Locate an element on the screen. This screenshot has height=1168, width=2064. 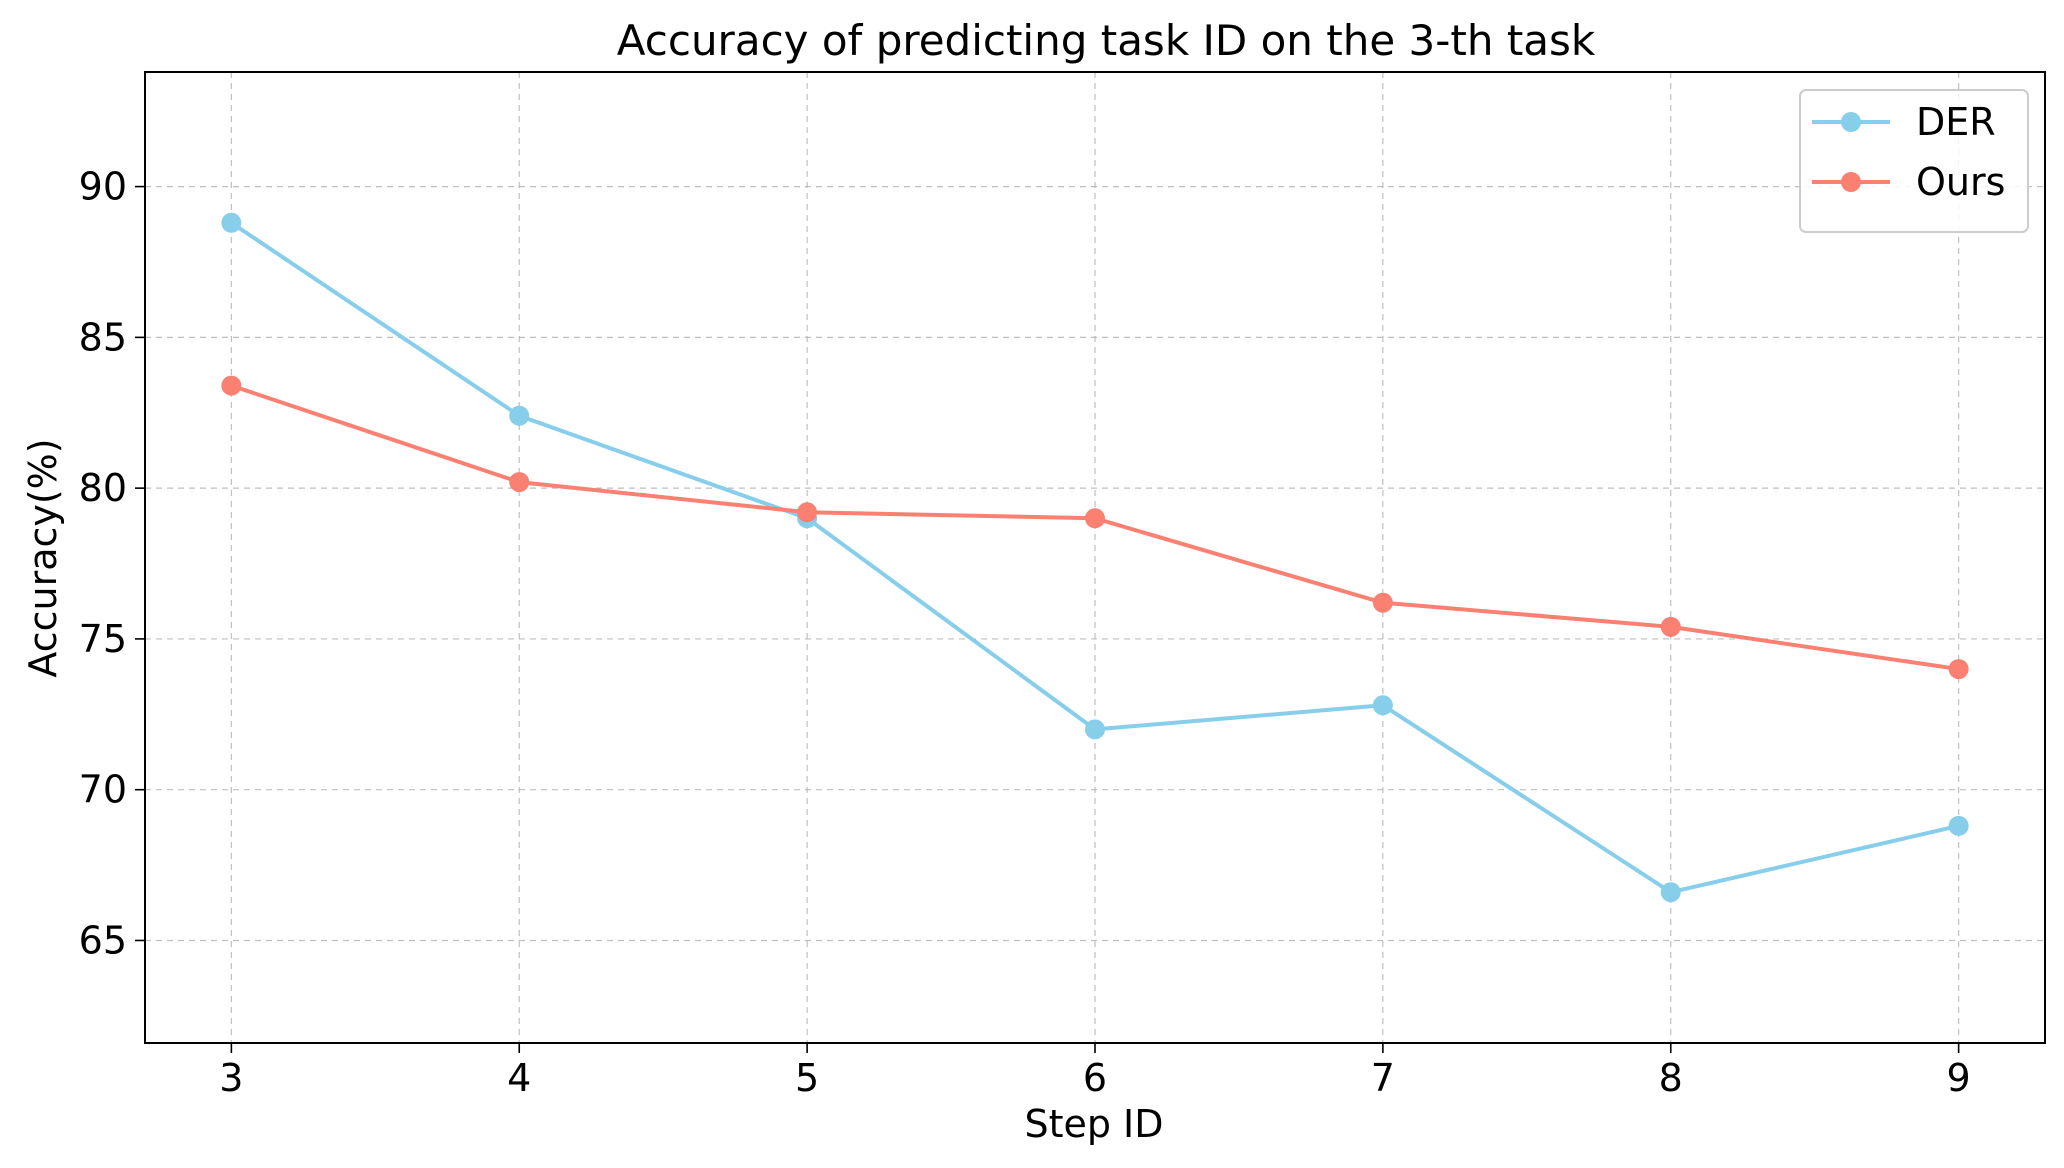
y-axis: 65 70 75 80 85 90 is located at coordinates (112, 563).